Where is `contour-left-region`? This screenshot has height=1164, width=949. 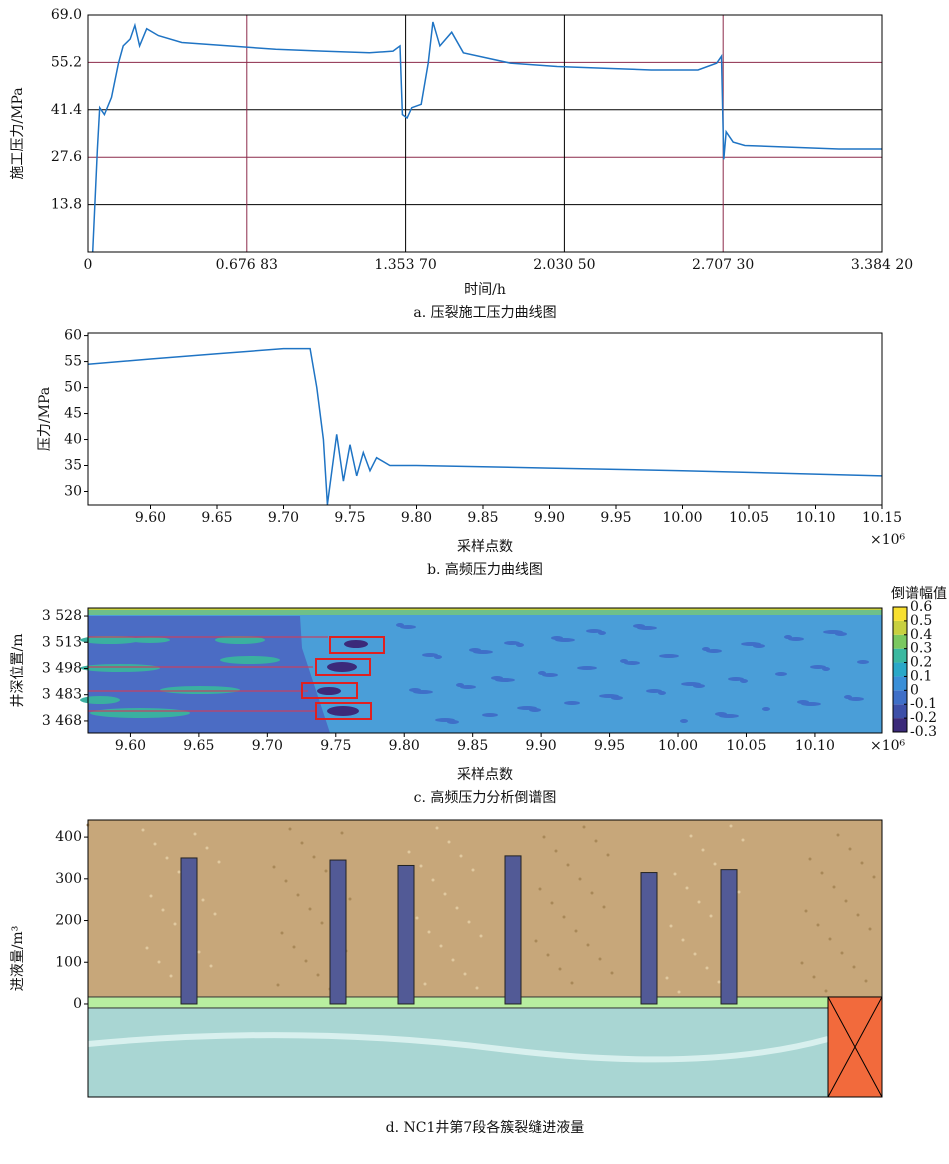 contour-left-region is located at coordinates (209, 674).